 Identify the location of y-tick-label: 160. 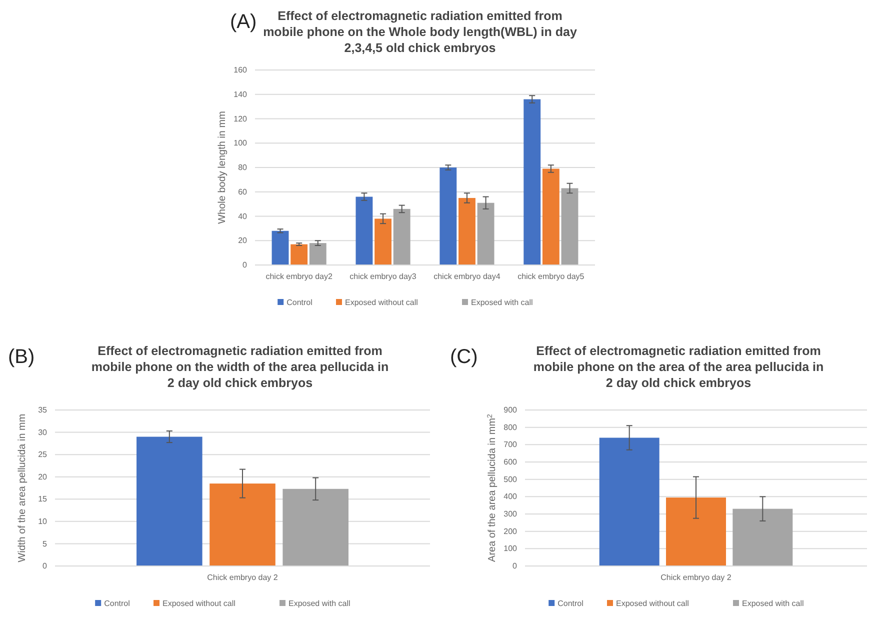
(241, 70).